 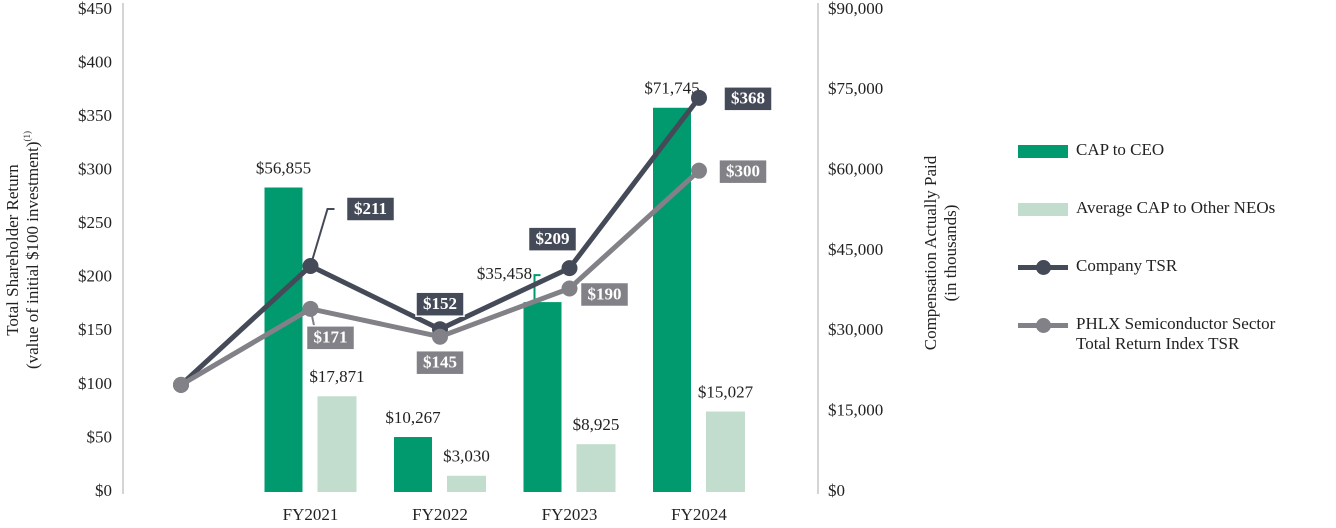 What do you see at coordinates (103, 490) in the screenshot?
I see `y-tick-label: $0` at bounding box center [103, 490].